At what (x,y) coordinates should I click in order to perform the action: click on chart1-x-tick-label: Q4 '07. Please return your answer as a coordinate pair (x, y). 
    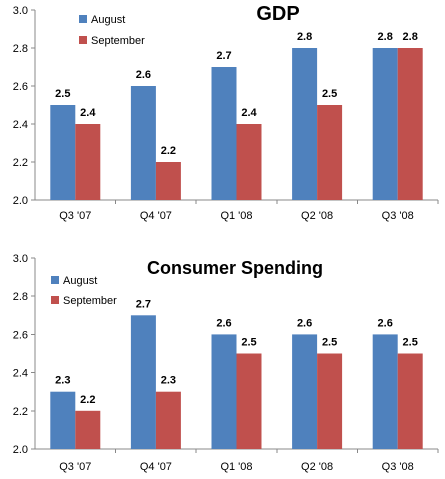
    Looking at the image, I should click on (156, 216).